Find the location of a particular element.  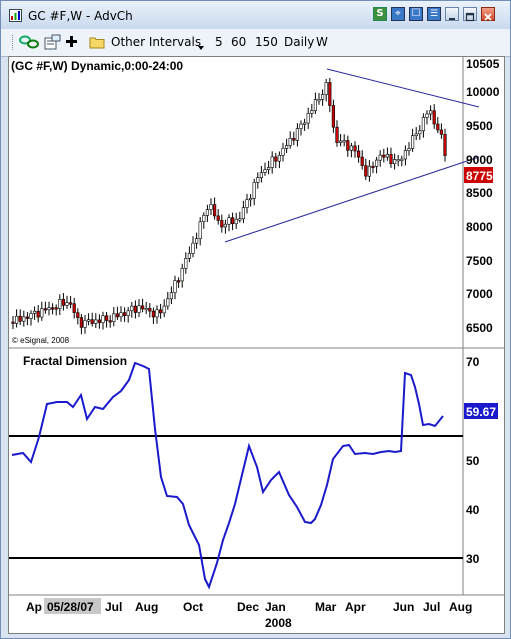

maximize-icon is located at coordinates (470, 17).